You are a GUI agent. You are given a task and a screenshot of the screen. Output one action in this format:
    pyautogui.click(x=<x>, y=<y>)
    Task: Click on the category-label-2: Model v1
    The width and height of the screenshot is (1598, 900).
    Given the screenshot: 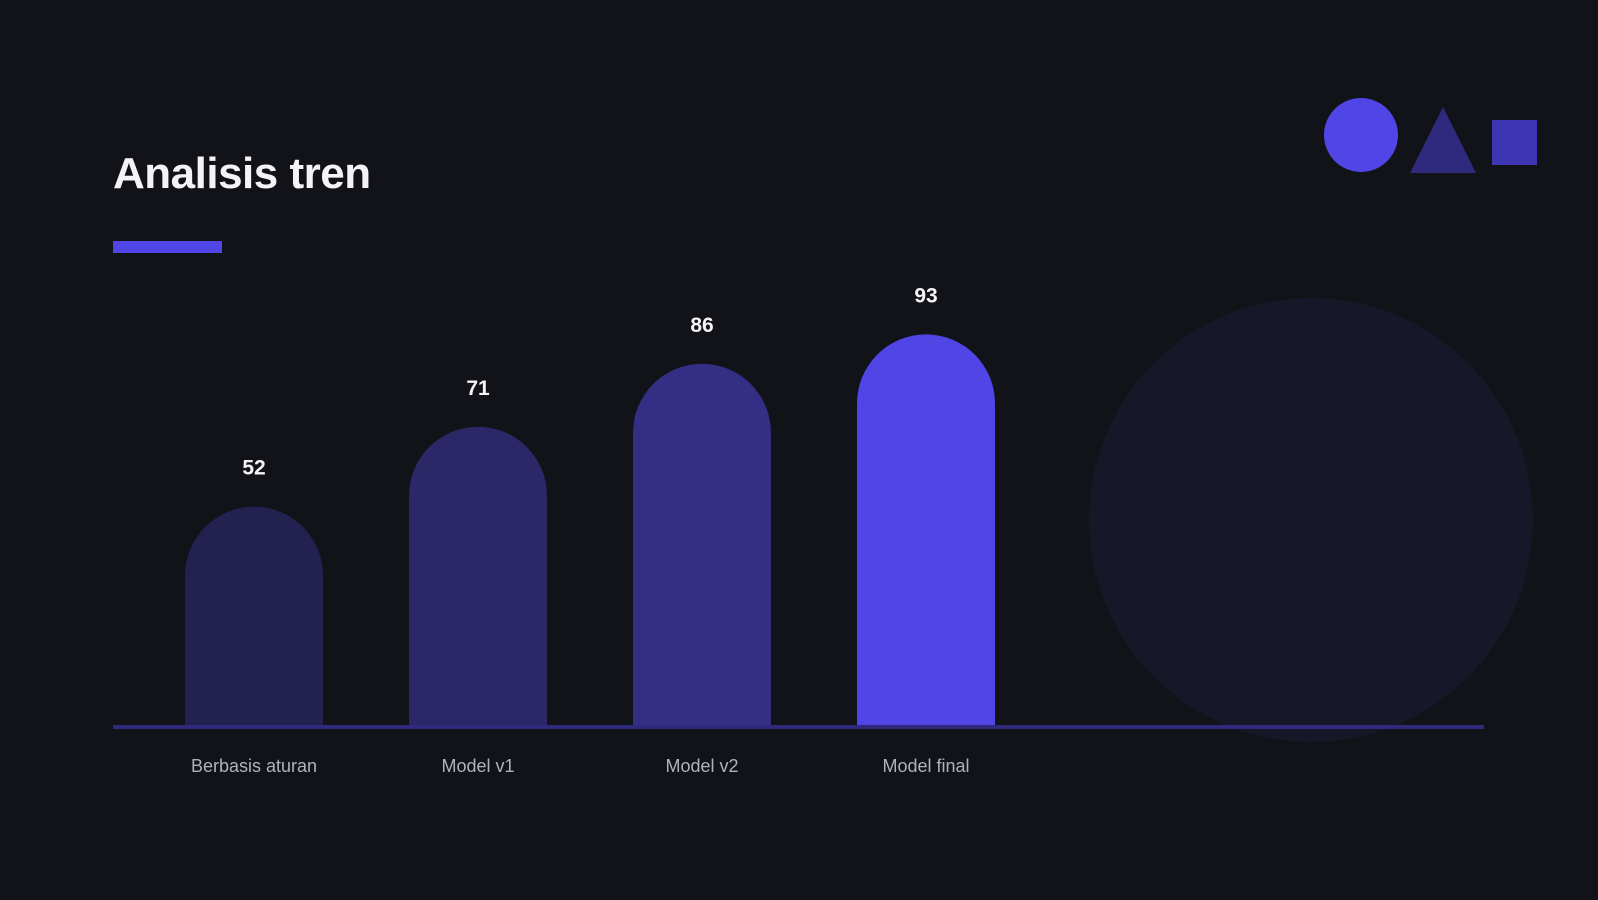 What is the action you would take?
    pyautogui.click(x=477, y=766)
    